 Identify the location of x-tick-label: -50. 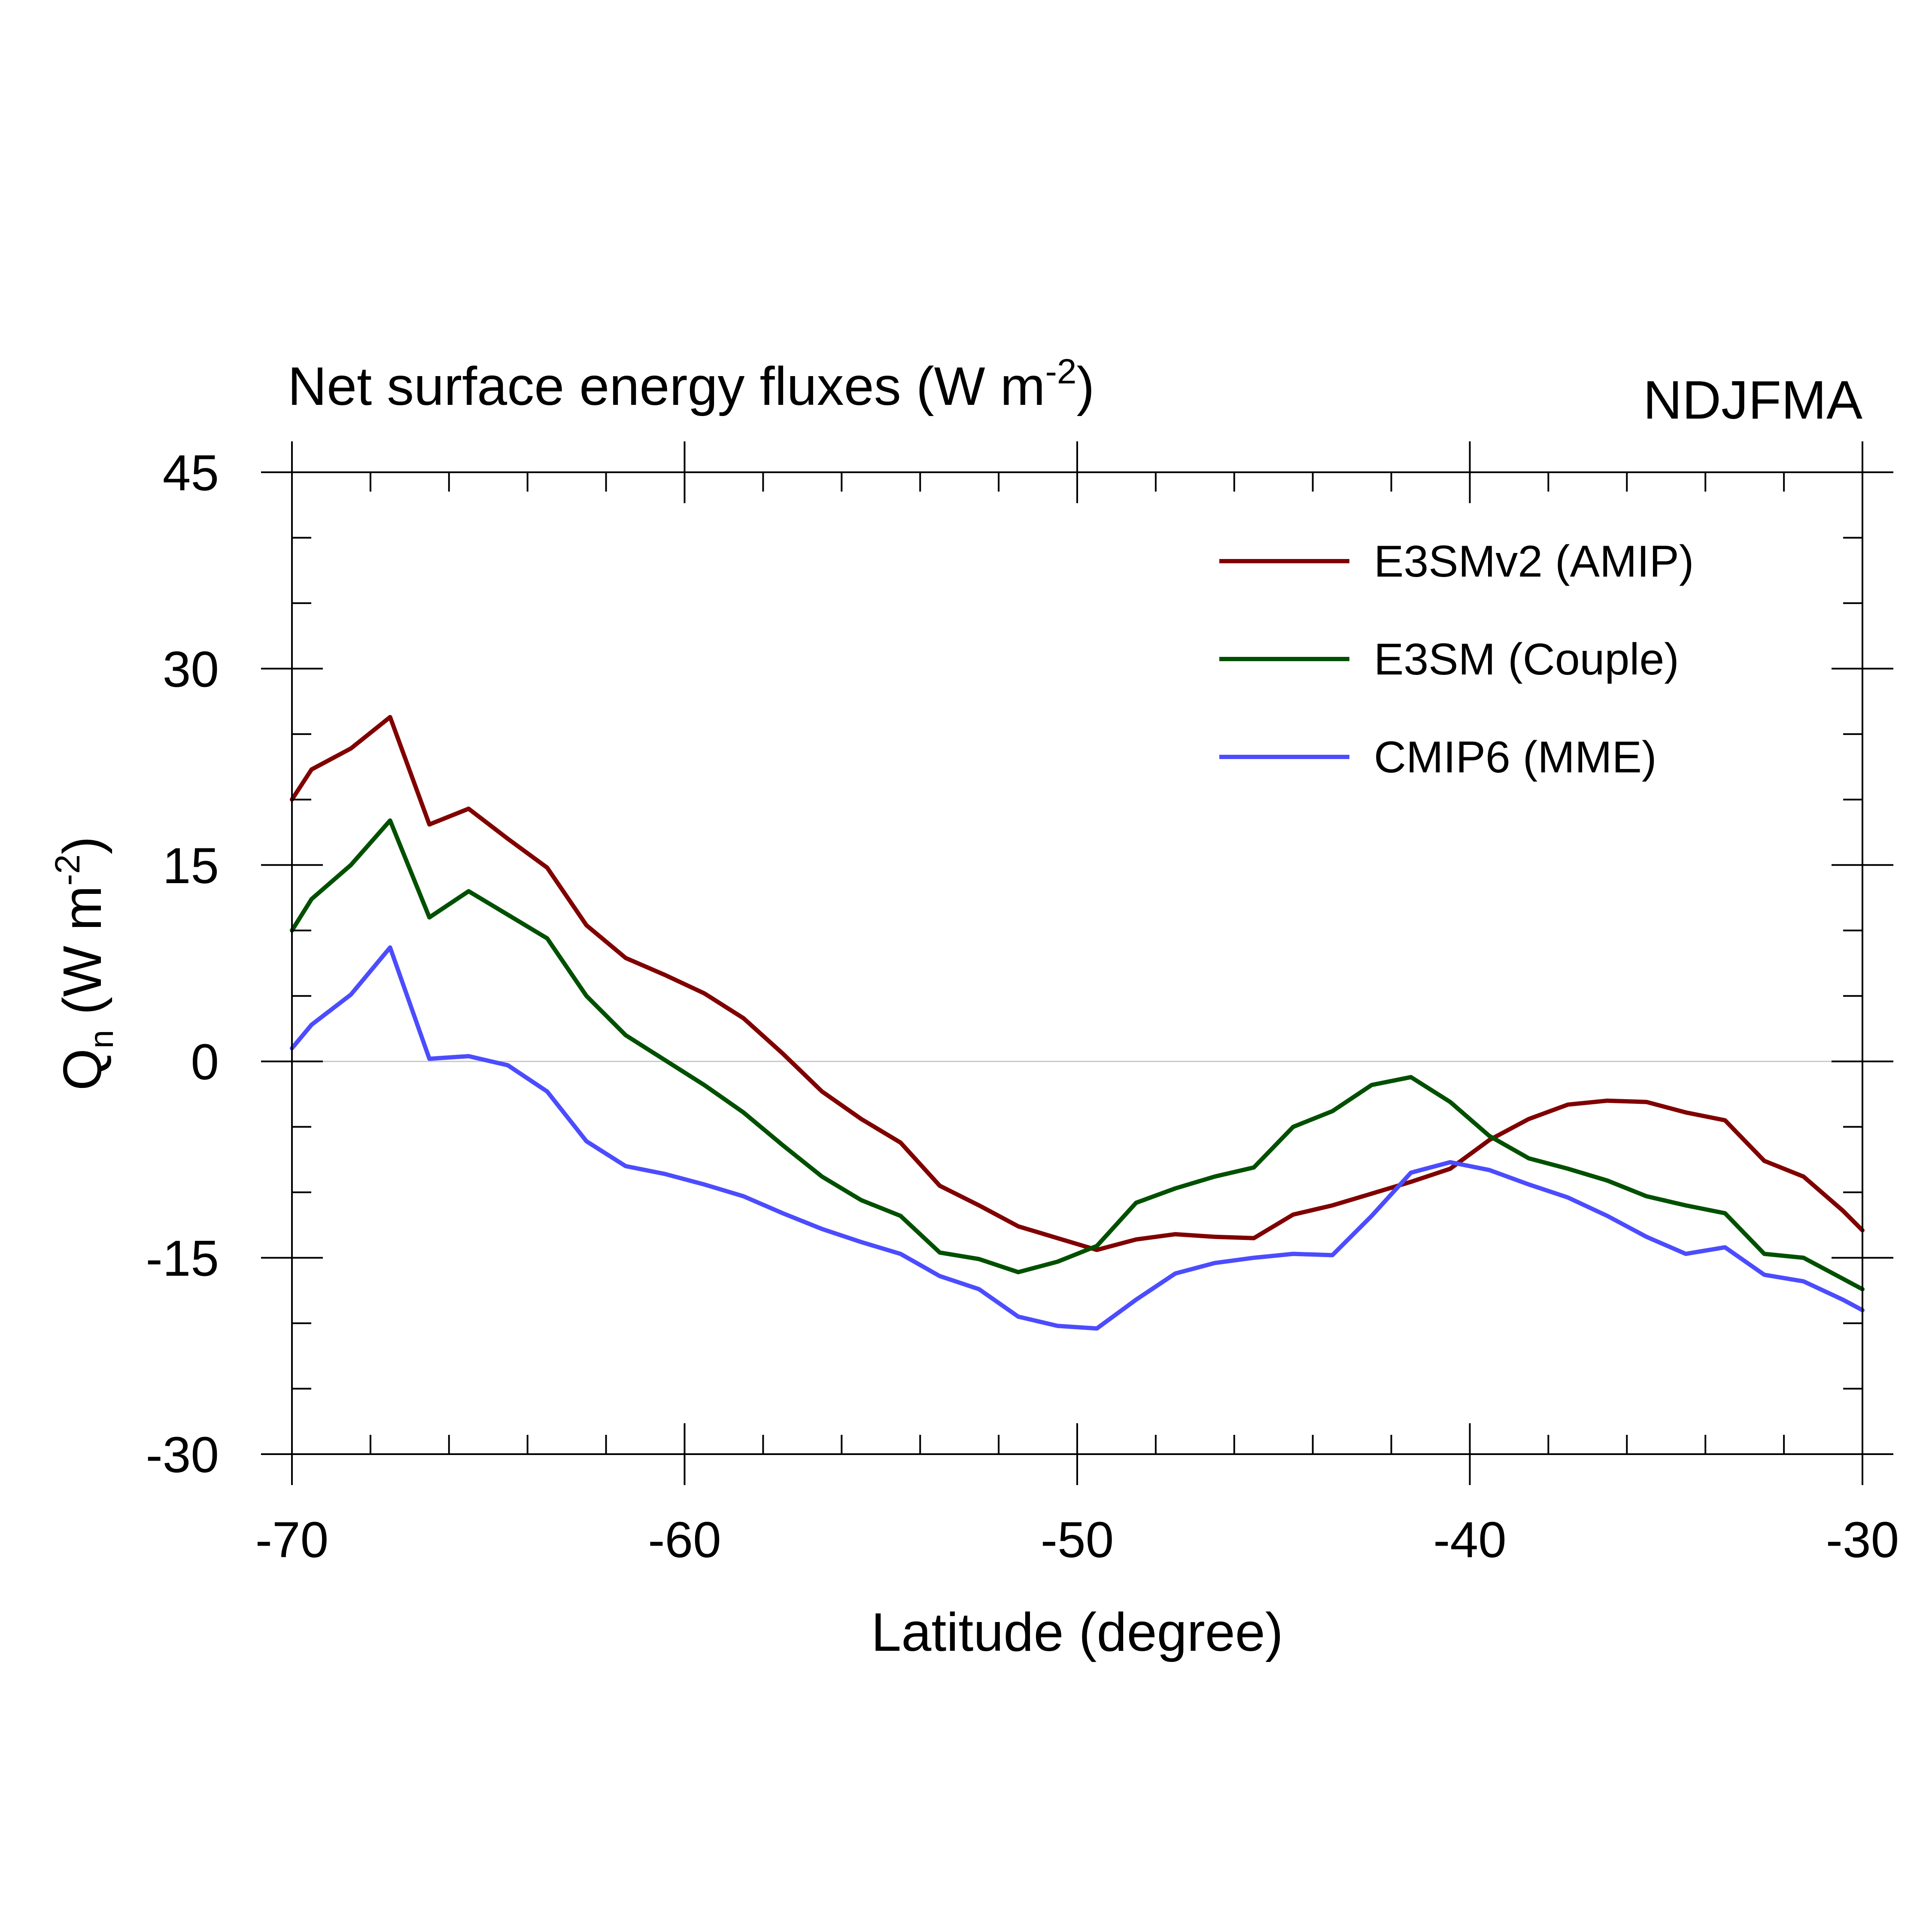
(1078, 1540).